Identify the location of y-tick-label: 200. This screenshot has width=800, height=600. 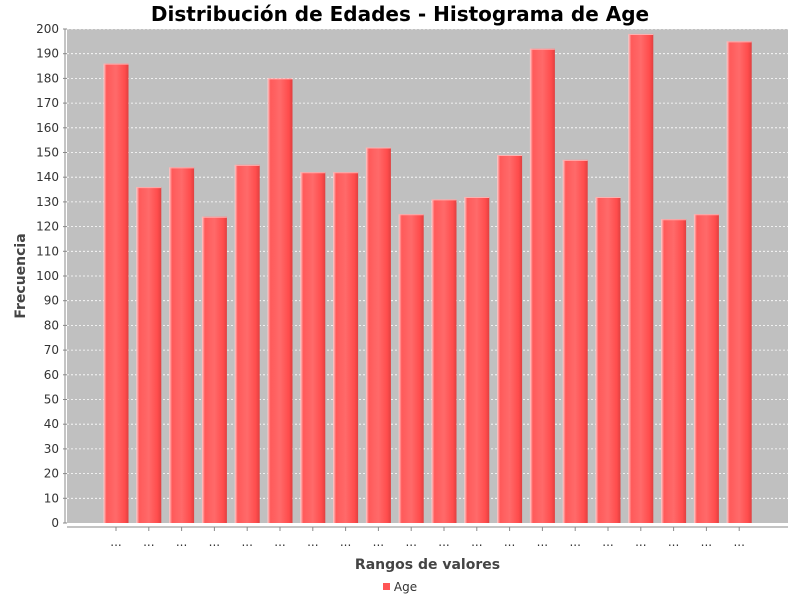
(47, 29).